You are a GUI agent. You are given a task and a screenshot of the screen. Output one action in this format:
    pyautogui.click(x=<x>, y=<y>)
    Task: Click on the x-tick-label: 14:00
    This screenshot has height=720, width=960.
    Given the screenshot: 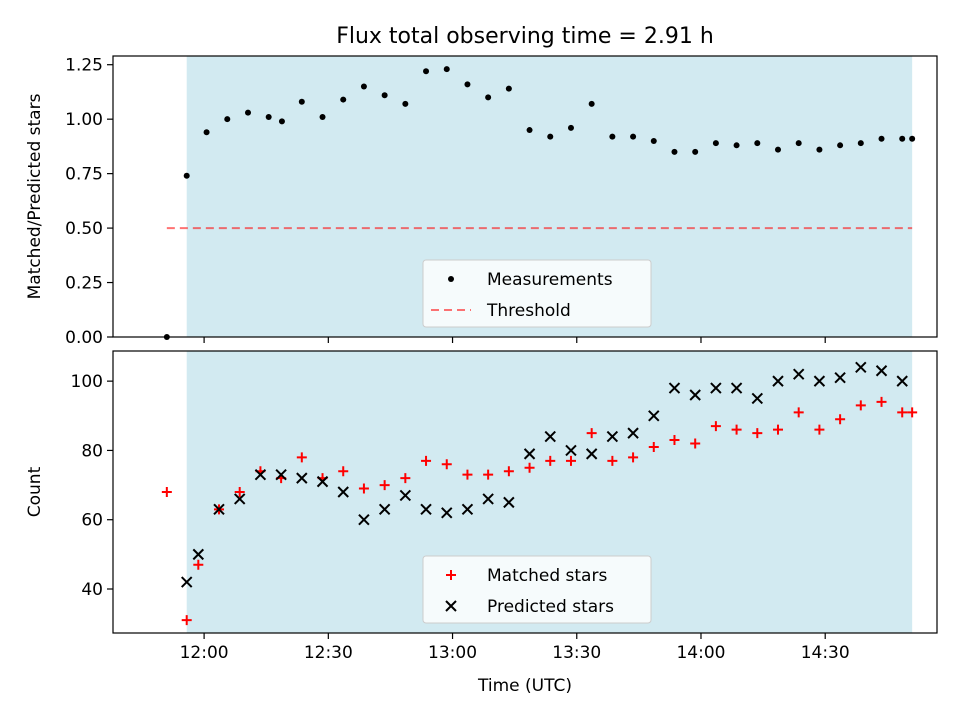 What is the action you would take?
    pyautogui.click(x=700, y=653)
    